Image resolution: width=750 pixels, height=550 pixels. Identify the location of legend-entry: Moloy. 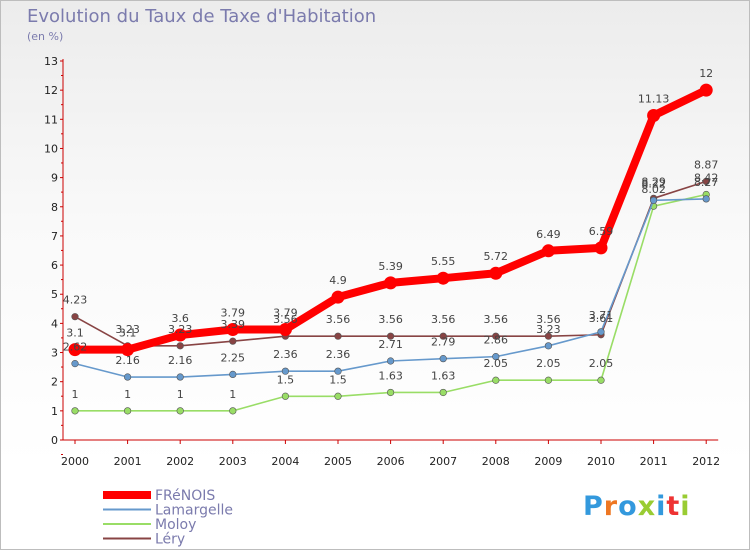
(175, 525).